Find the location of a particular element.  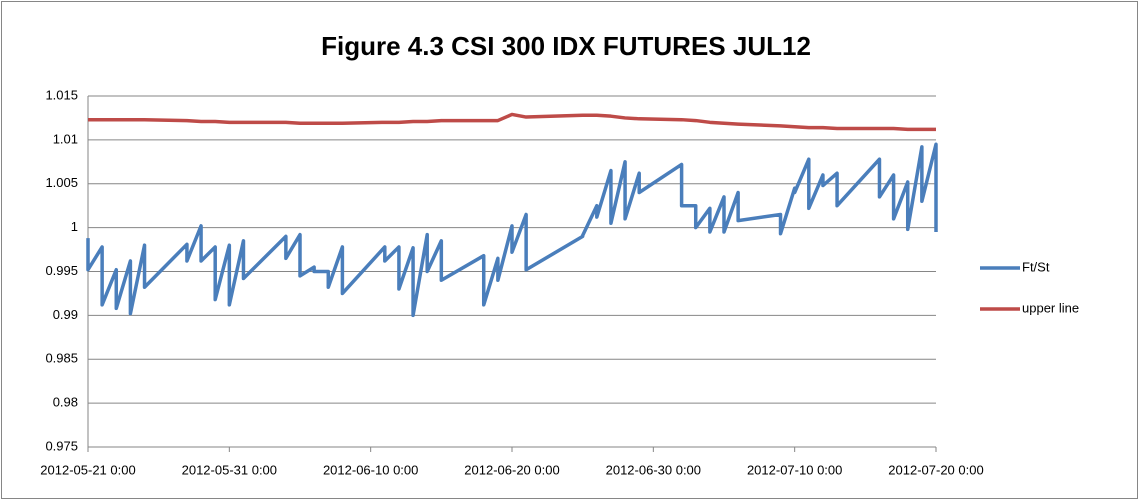

x-tick-label: 2012-05-31 0:00 is located at coordinates (229, 469).